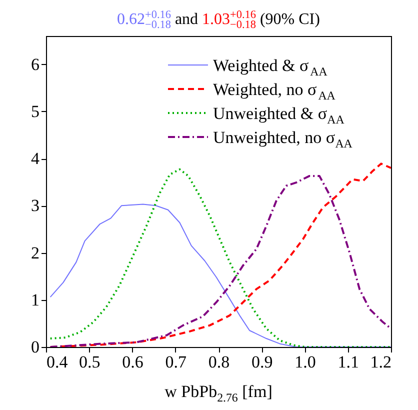  Describe the element at coordinates (35, 206) in the screenshot. I see `y-tick-label: 3` at that location.